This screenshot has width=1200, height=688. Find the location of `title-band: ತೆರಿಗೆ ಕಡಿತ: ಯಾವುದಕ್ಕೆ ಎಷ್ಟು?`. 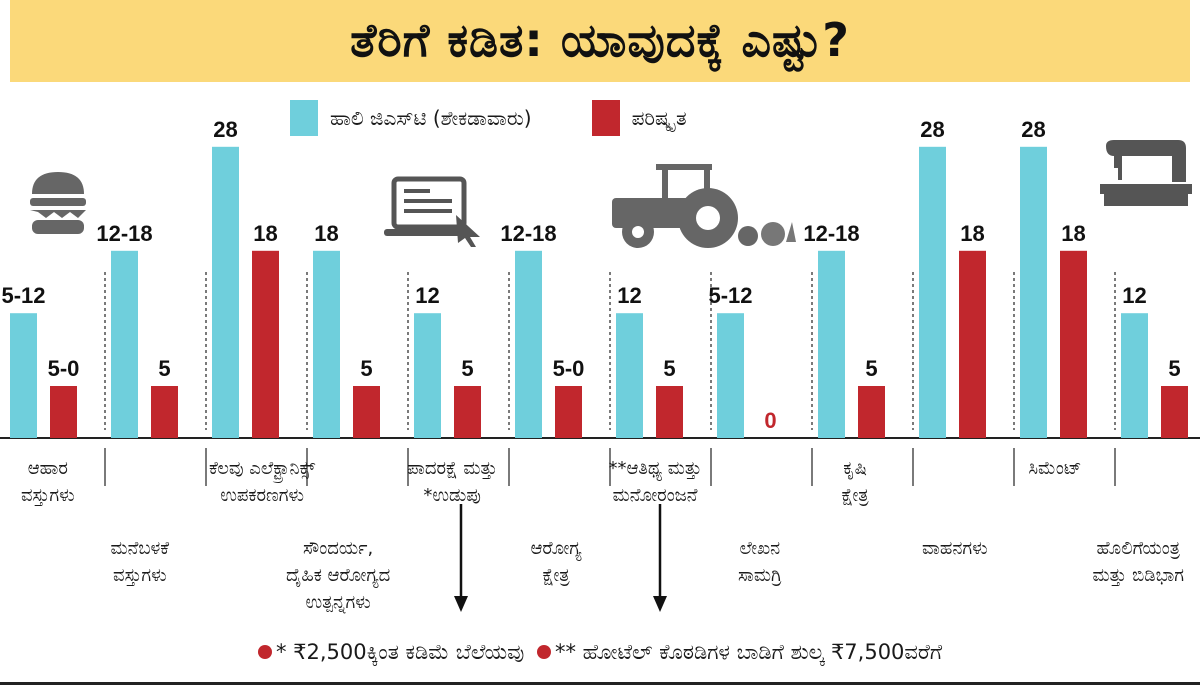

title-band: ತೆರಿಗೆ ಕಡಿತ: ಯಾವುದಕ್ಕೆ ಎಷ್ಟು? is located at coordinates (600, 41).